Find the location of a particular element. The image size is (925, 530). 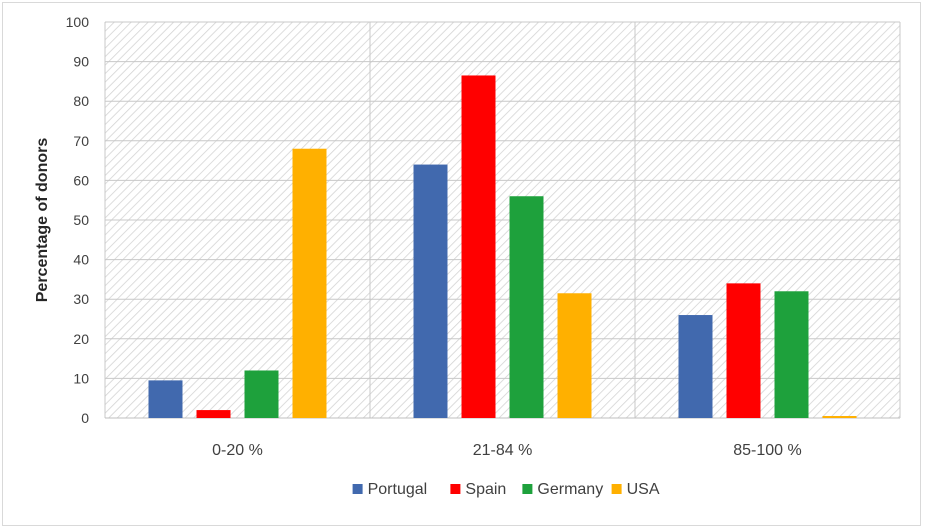

category-label: 85-100 % is located at coordinates (767, 450).